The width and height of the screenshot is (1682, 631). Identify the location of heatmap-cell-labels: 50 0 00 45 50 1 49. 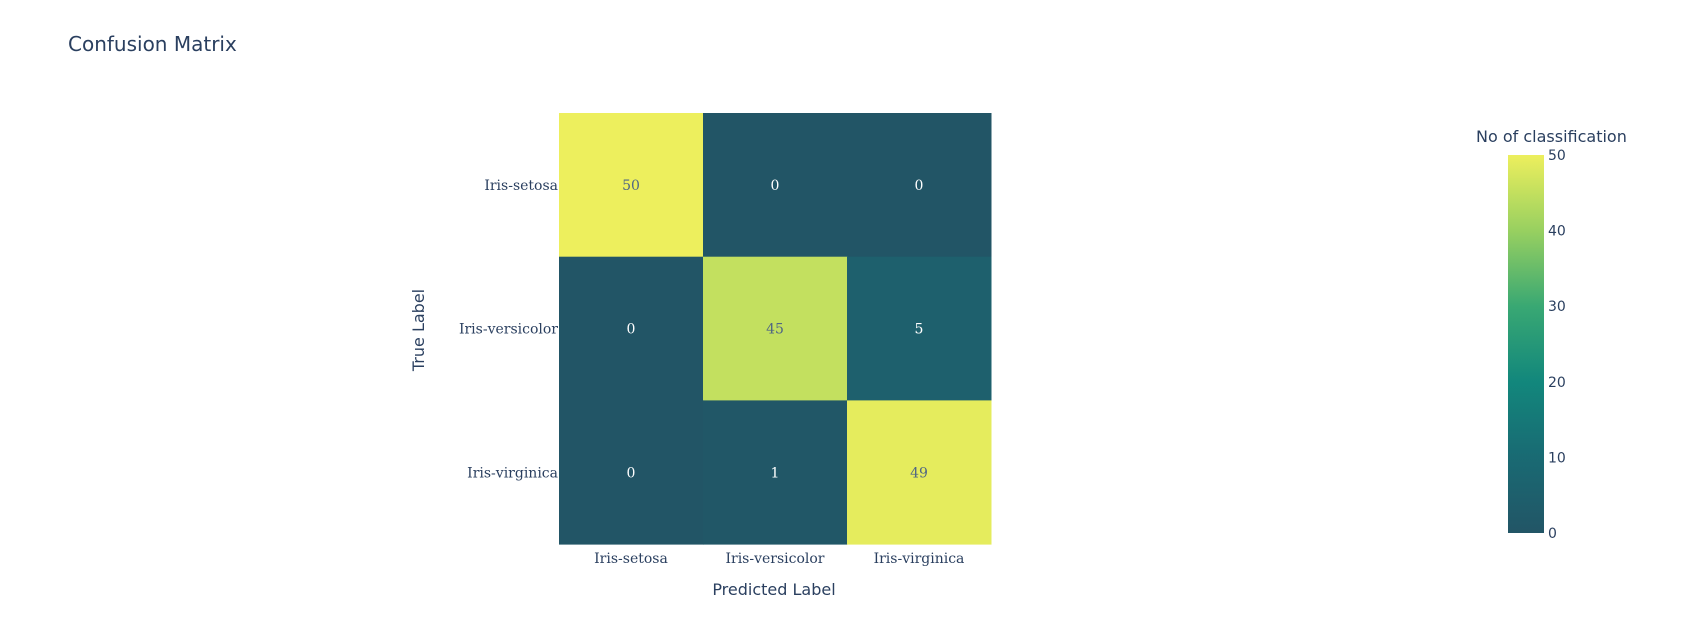
(775, 329).